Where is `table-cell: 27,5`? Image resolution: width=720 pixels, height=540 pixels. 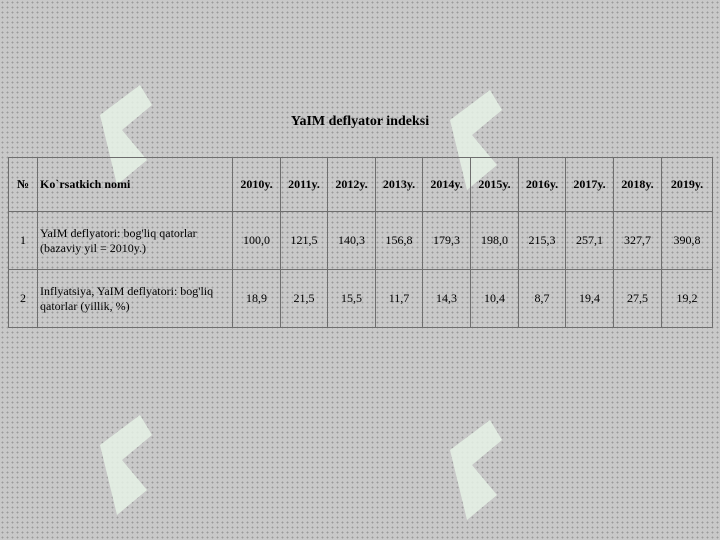 table-cell: 27,5 is located at coordinates (637, 298).